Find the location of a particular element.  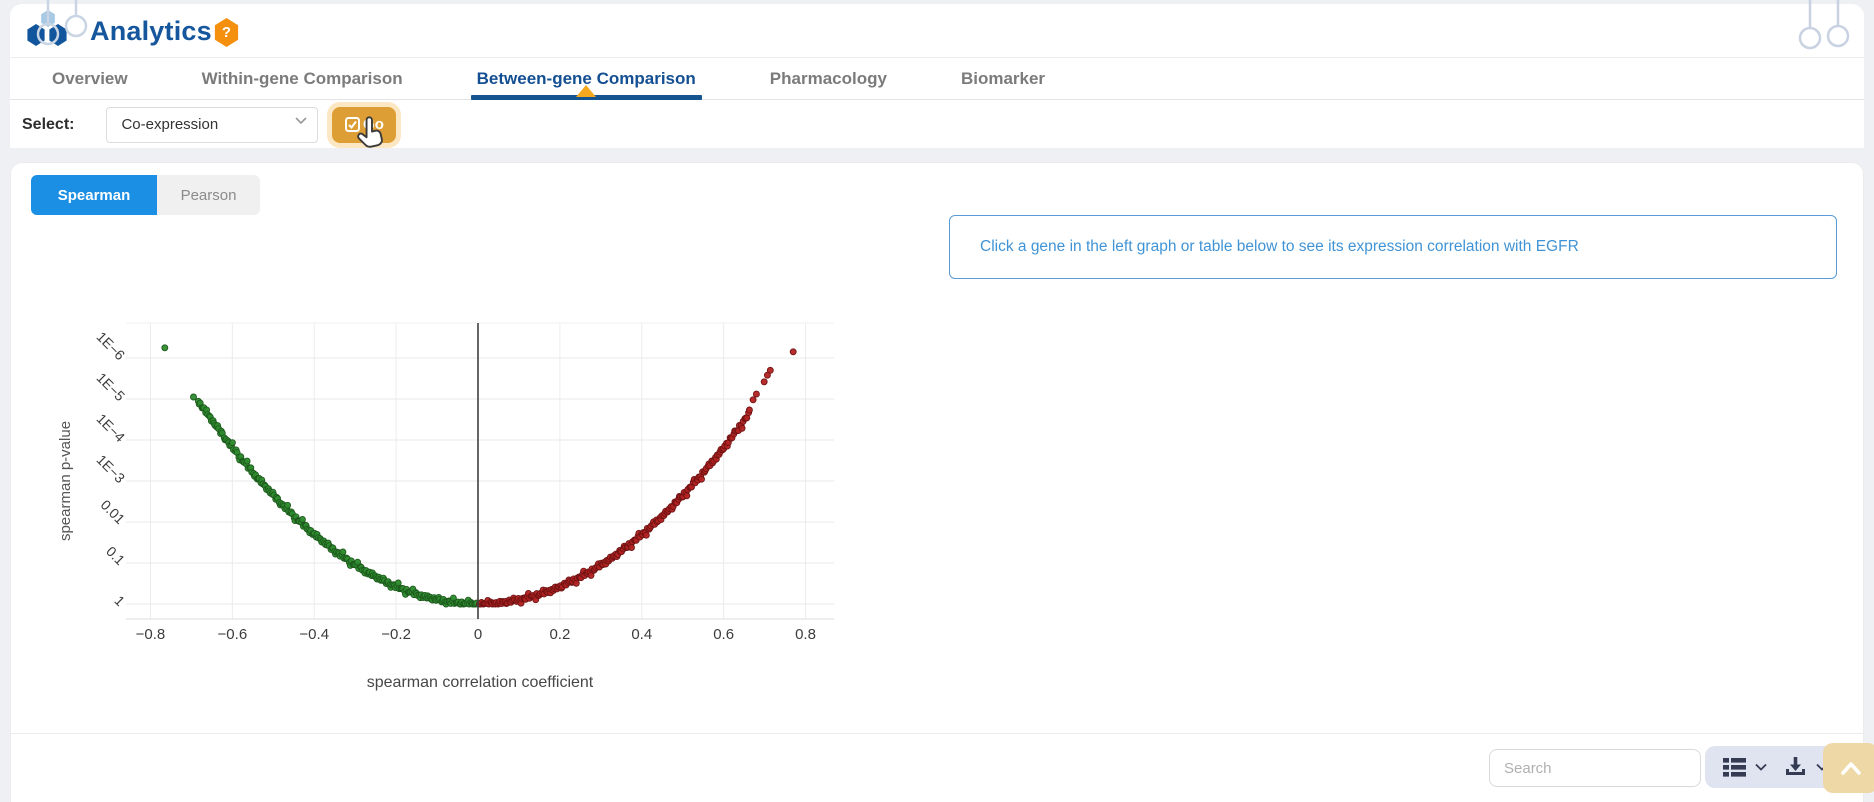

tab-biomarker: Biomarker is located at coordinates (1003, 78).